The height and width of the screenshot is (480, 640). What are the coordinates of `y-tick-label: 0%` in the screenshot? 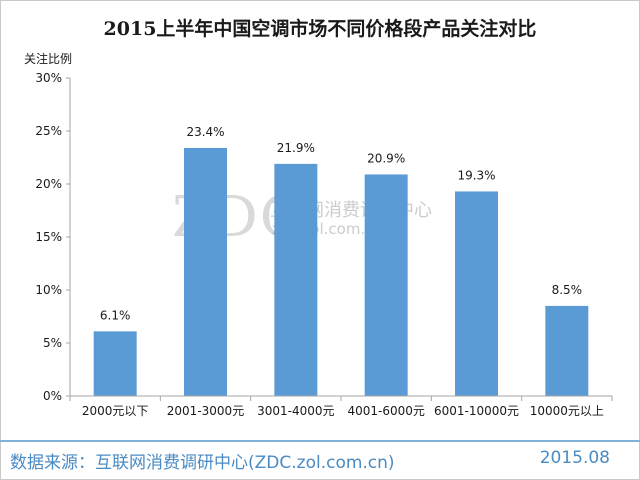 It's located at (52, 396).